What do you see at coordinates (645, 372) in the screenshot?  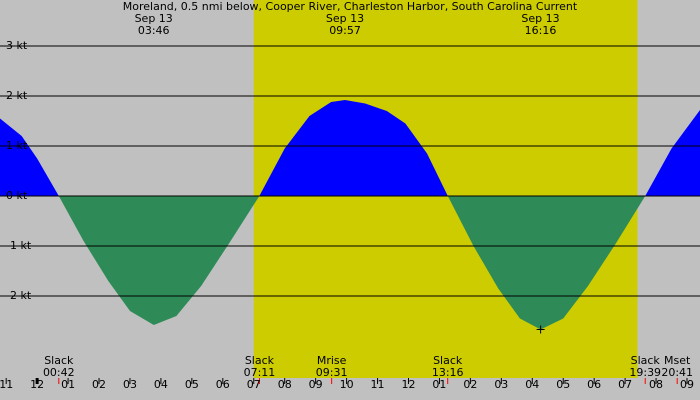 I see `event-time: 19:39` at bounding box center [645, 372].